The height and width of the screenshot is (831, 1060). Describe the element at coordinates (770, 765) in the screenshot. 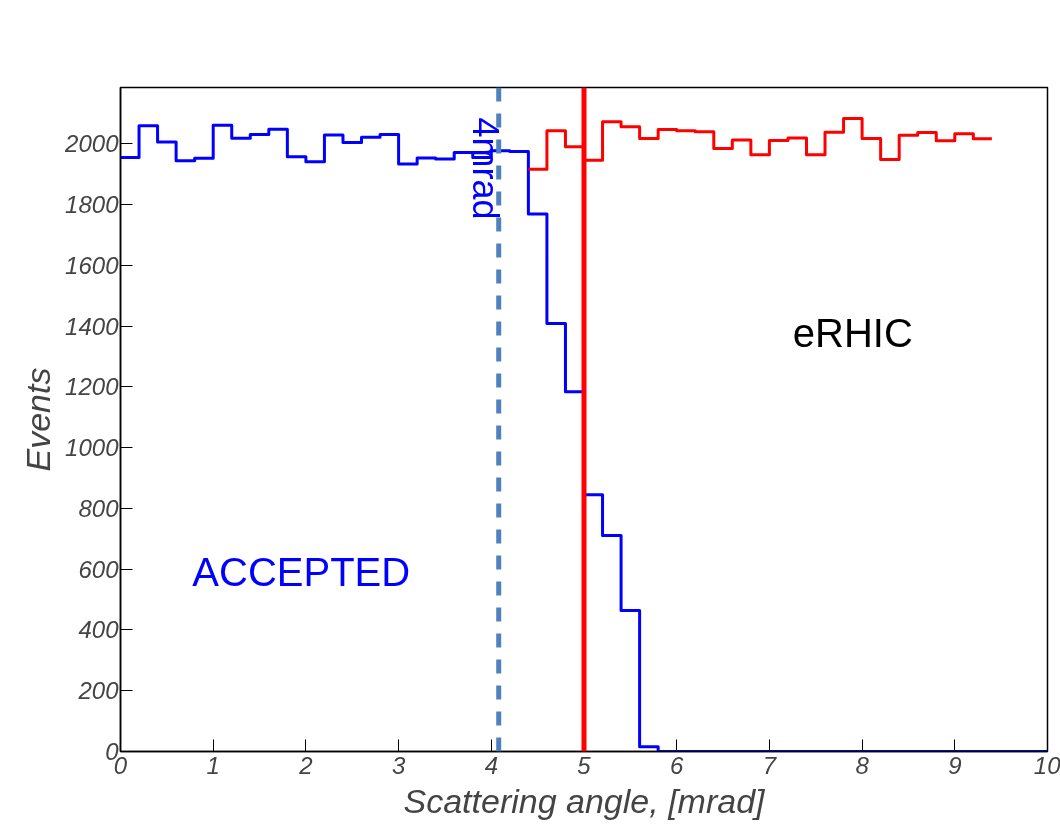

I see `x-tick-label: 7` at that location.